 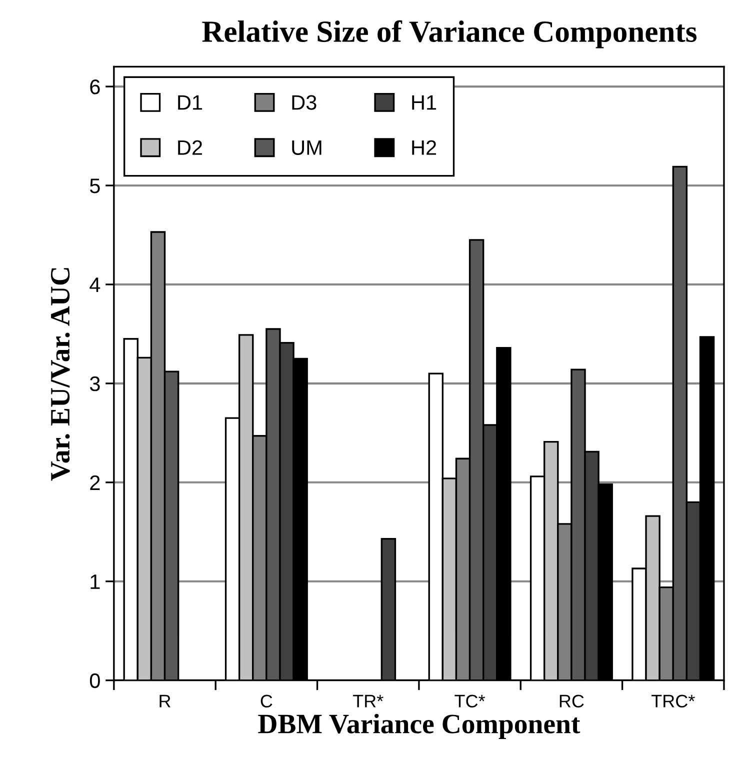 What do you see at coordinates (307, 148) in the screenshot?
I see `legend-label: UM` at bounding box center [307, 148].